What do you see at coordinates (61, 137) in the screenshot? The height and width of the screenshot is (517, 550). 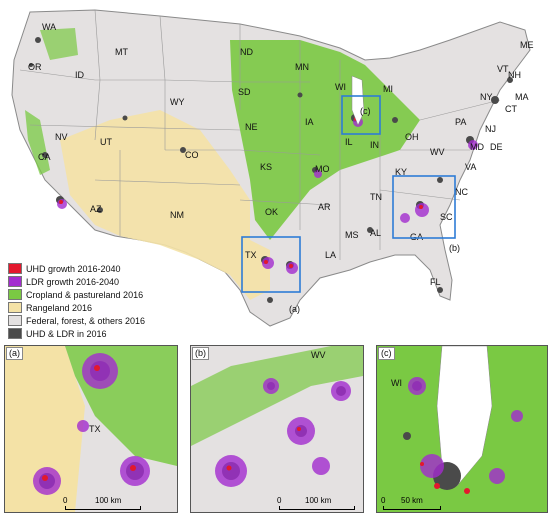 I see `state-label-nv: NV` at bounding box center [61, 137].